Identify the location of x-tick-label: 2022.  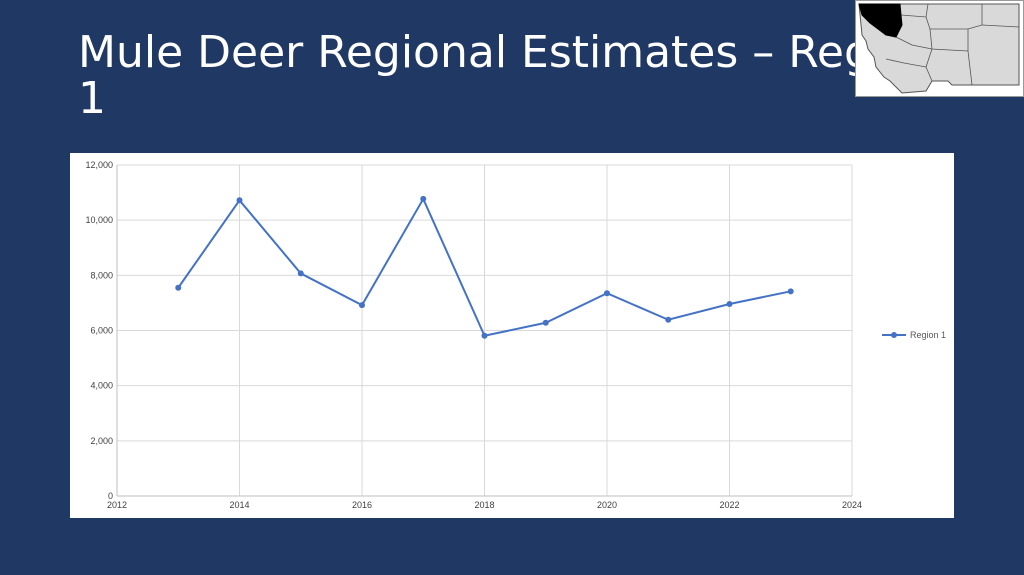
(729, 505).